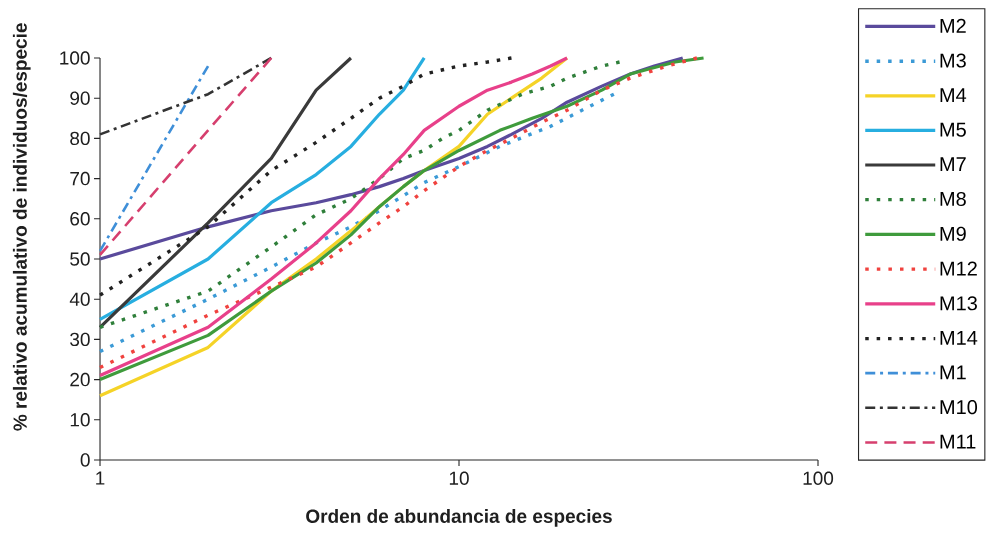  What do you see at coordinates (953, 233) in the screenshot?
I see `legend-label: M9` at bounding box center [953, 233].